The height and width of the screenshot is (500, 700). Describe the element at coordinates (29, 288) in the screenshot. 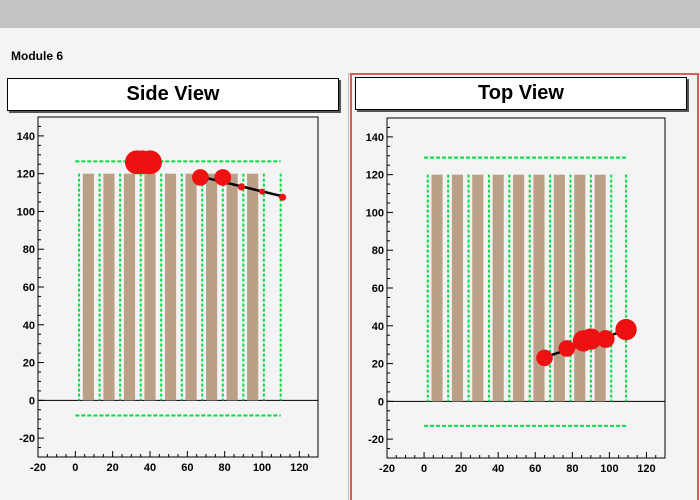

I see `side-view-y-tick-label-4: 60` at that location.